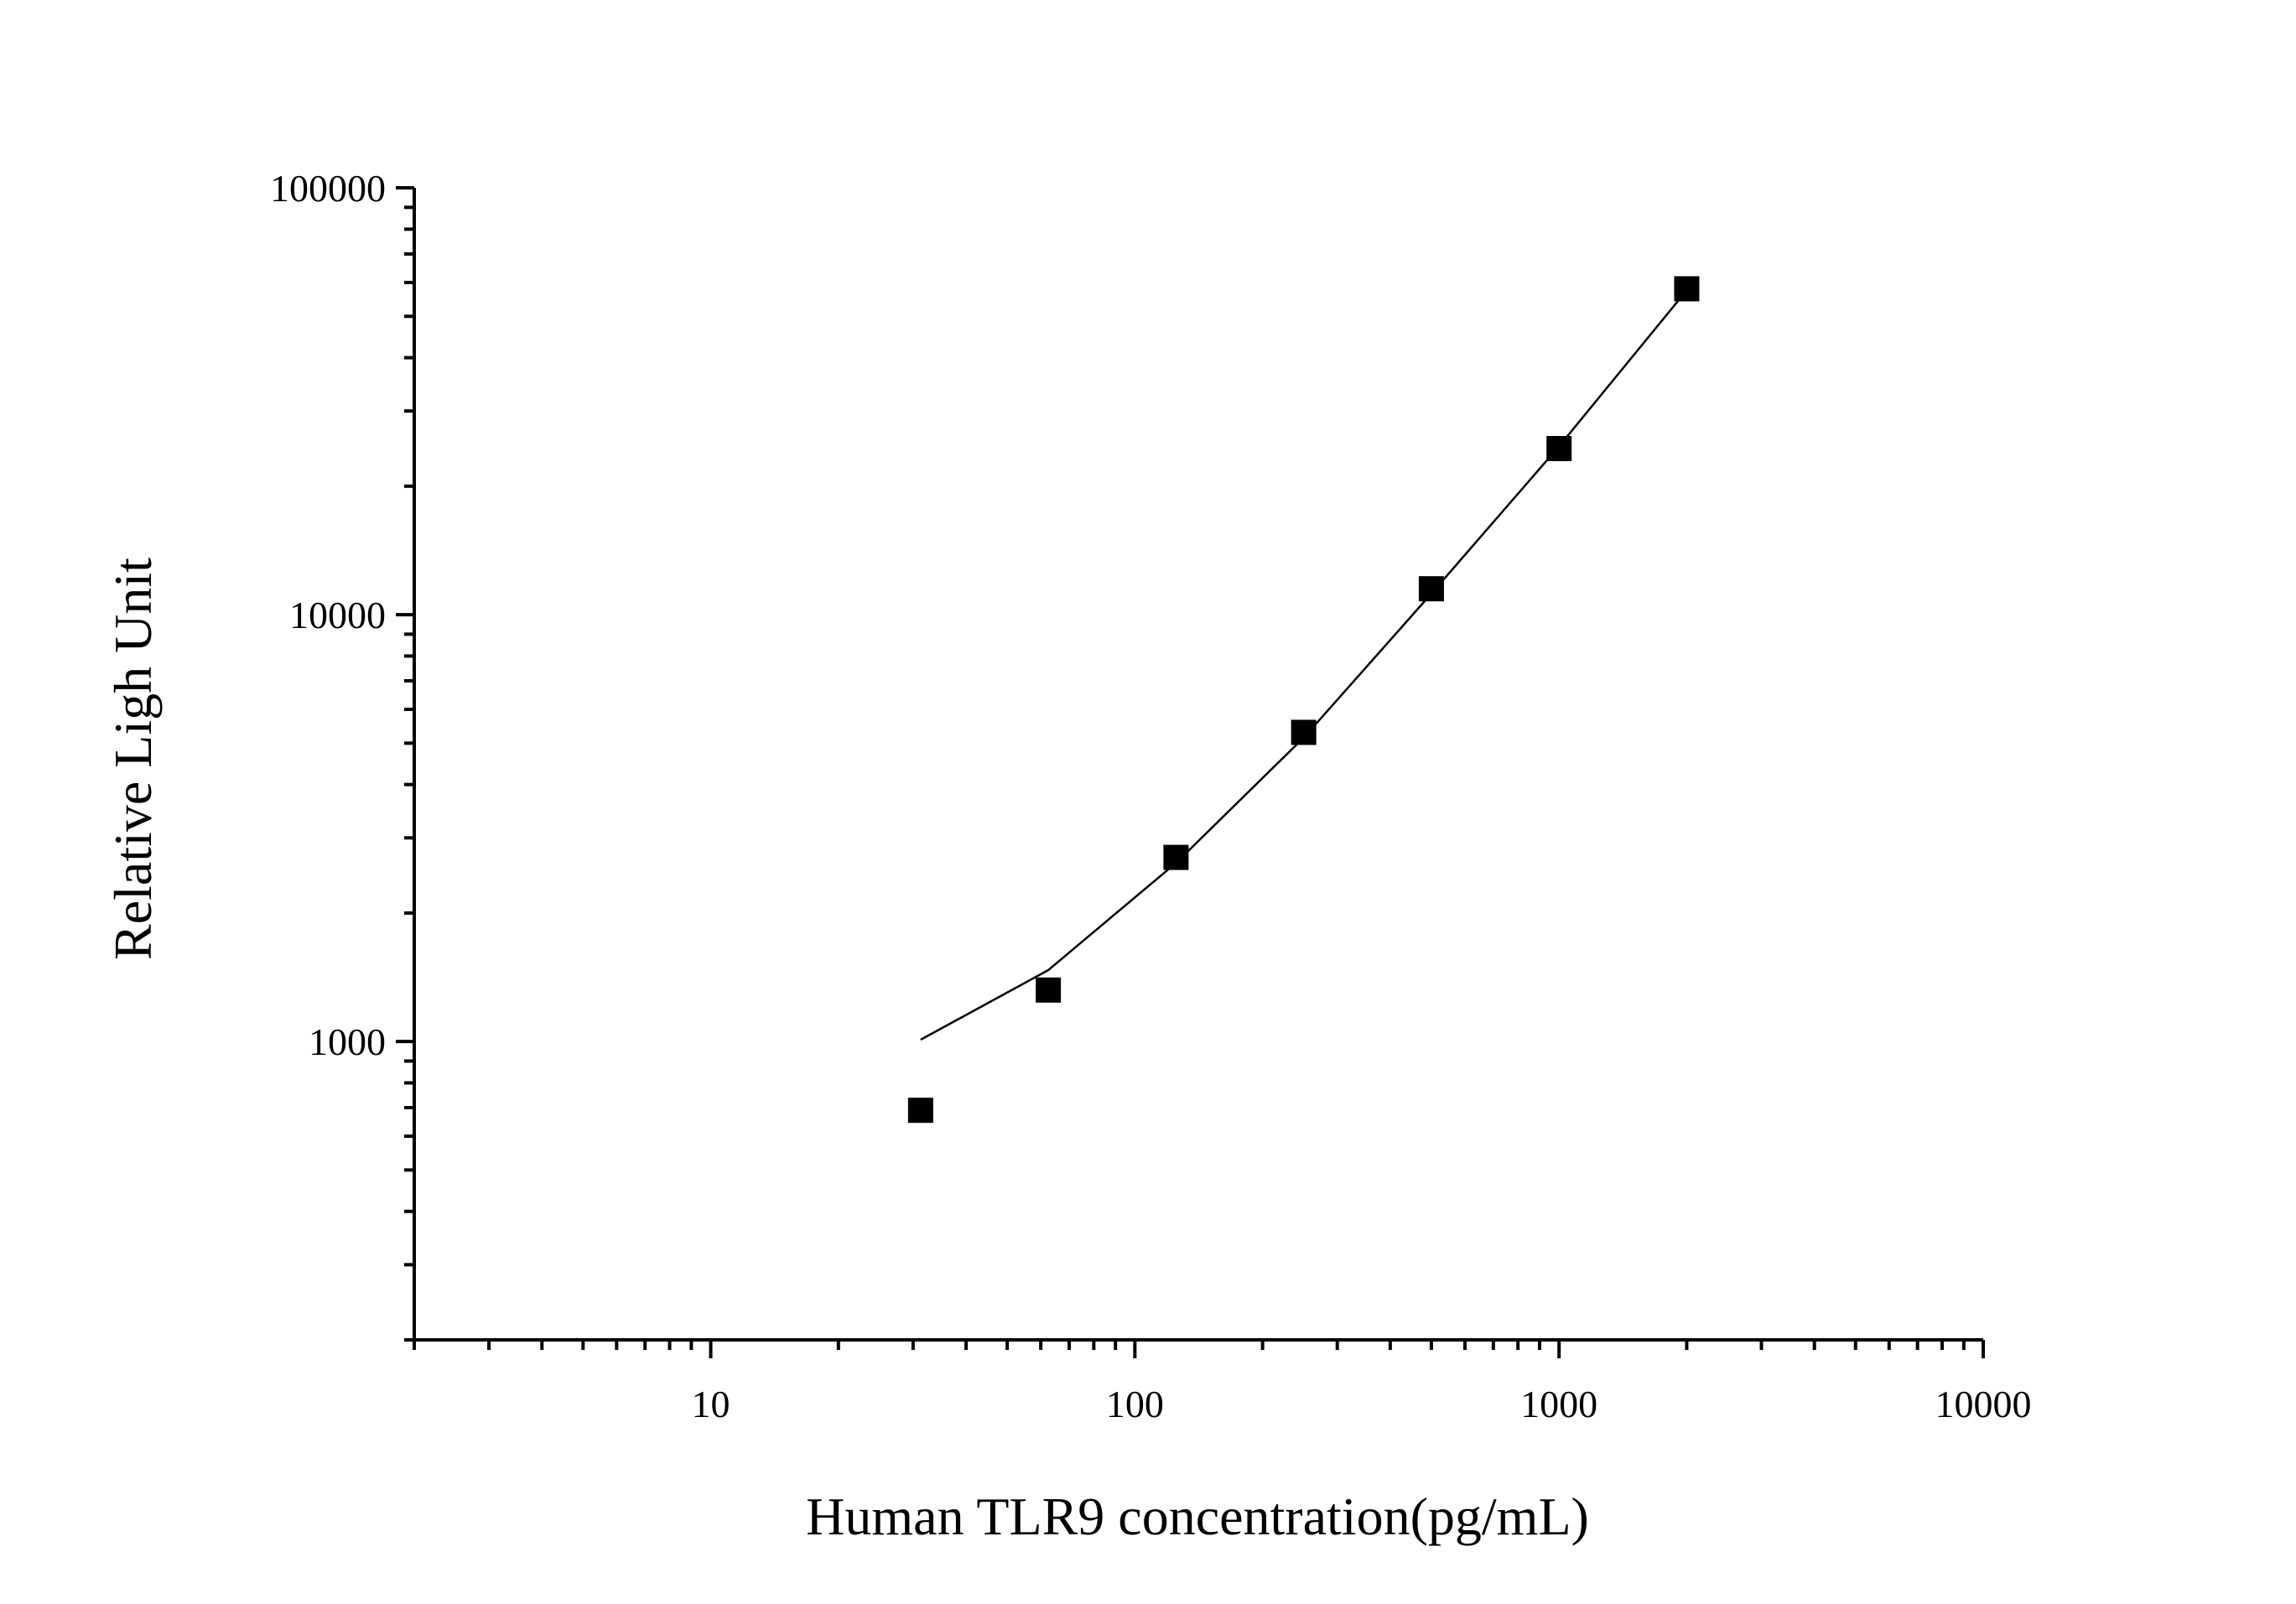 This screenshot has height=1604, width=2296. What do you see at coordinates (1558, 1404) in the screenshot?
I see `x-tick-label: 1000` at bounding box center [1558, 1404].